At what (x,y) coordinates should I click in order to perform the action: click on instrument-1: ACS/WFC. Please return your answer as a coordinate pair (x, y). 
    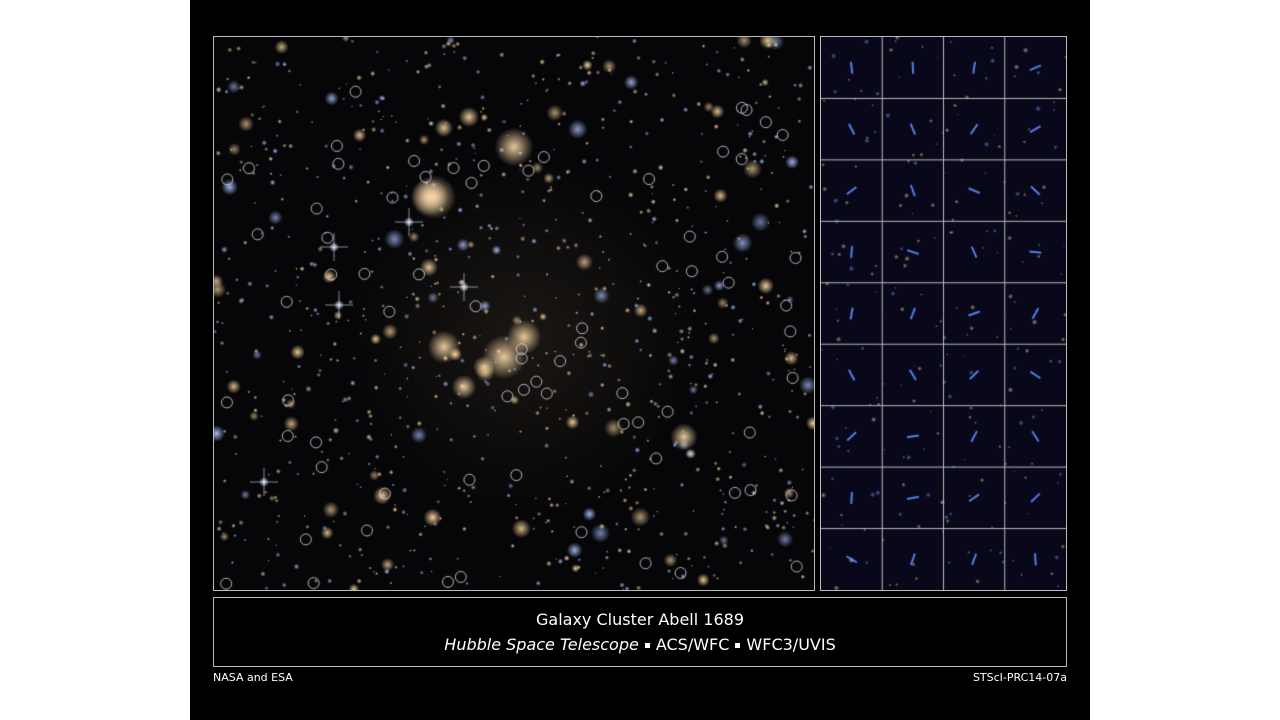
    Looking at the image, I should click on (692, 644).